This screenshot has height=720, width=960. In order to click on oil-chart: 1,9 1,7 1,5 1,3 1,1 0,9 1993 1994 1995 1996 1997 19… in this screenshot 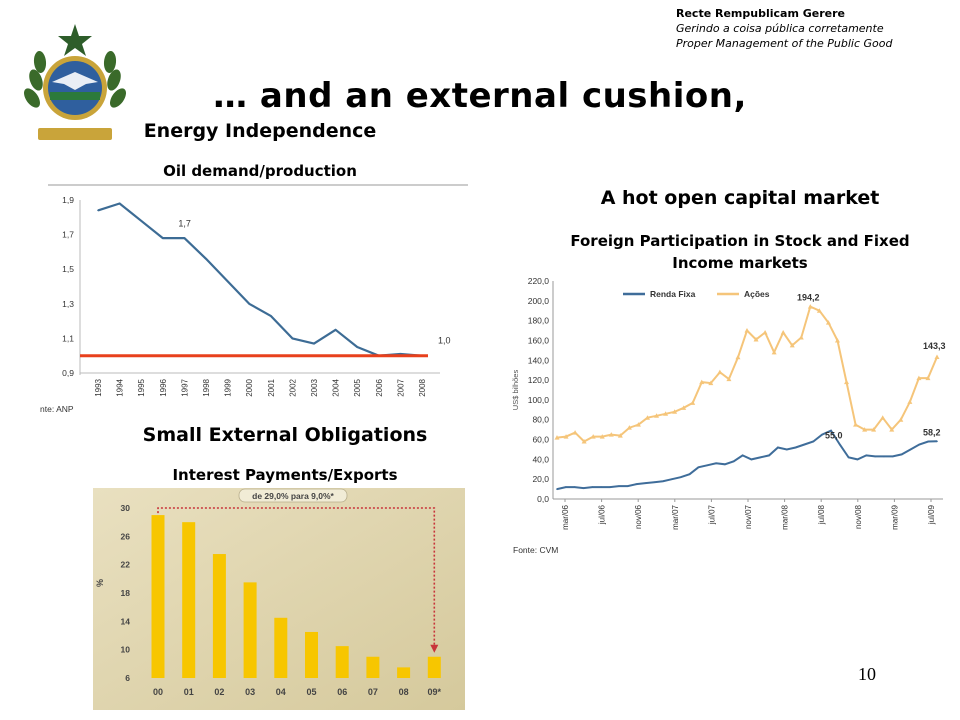, I will do `click(254, 299)`.